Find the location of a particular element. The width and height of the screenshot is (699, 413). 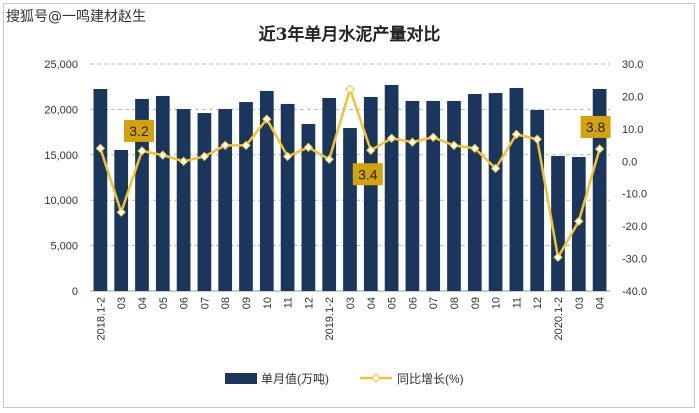

data-label: 3.8 is located at coordinates (596, 127).